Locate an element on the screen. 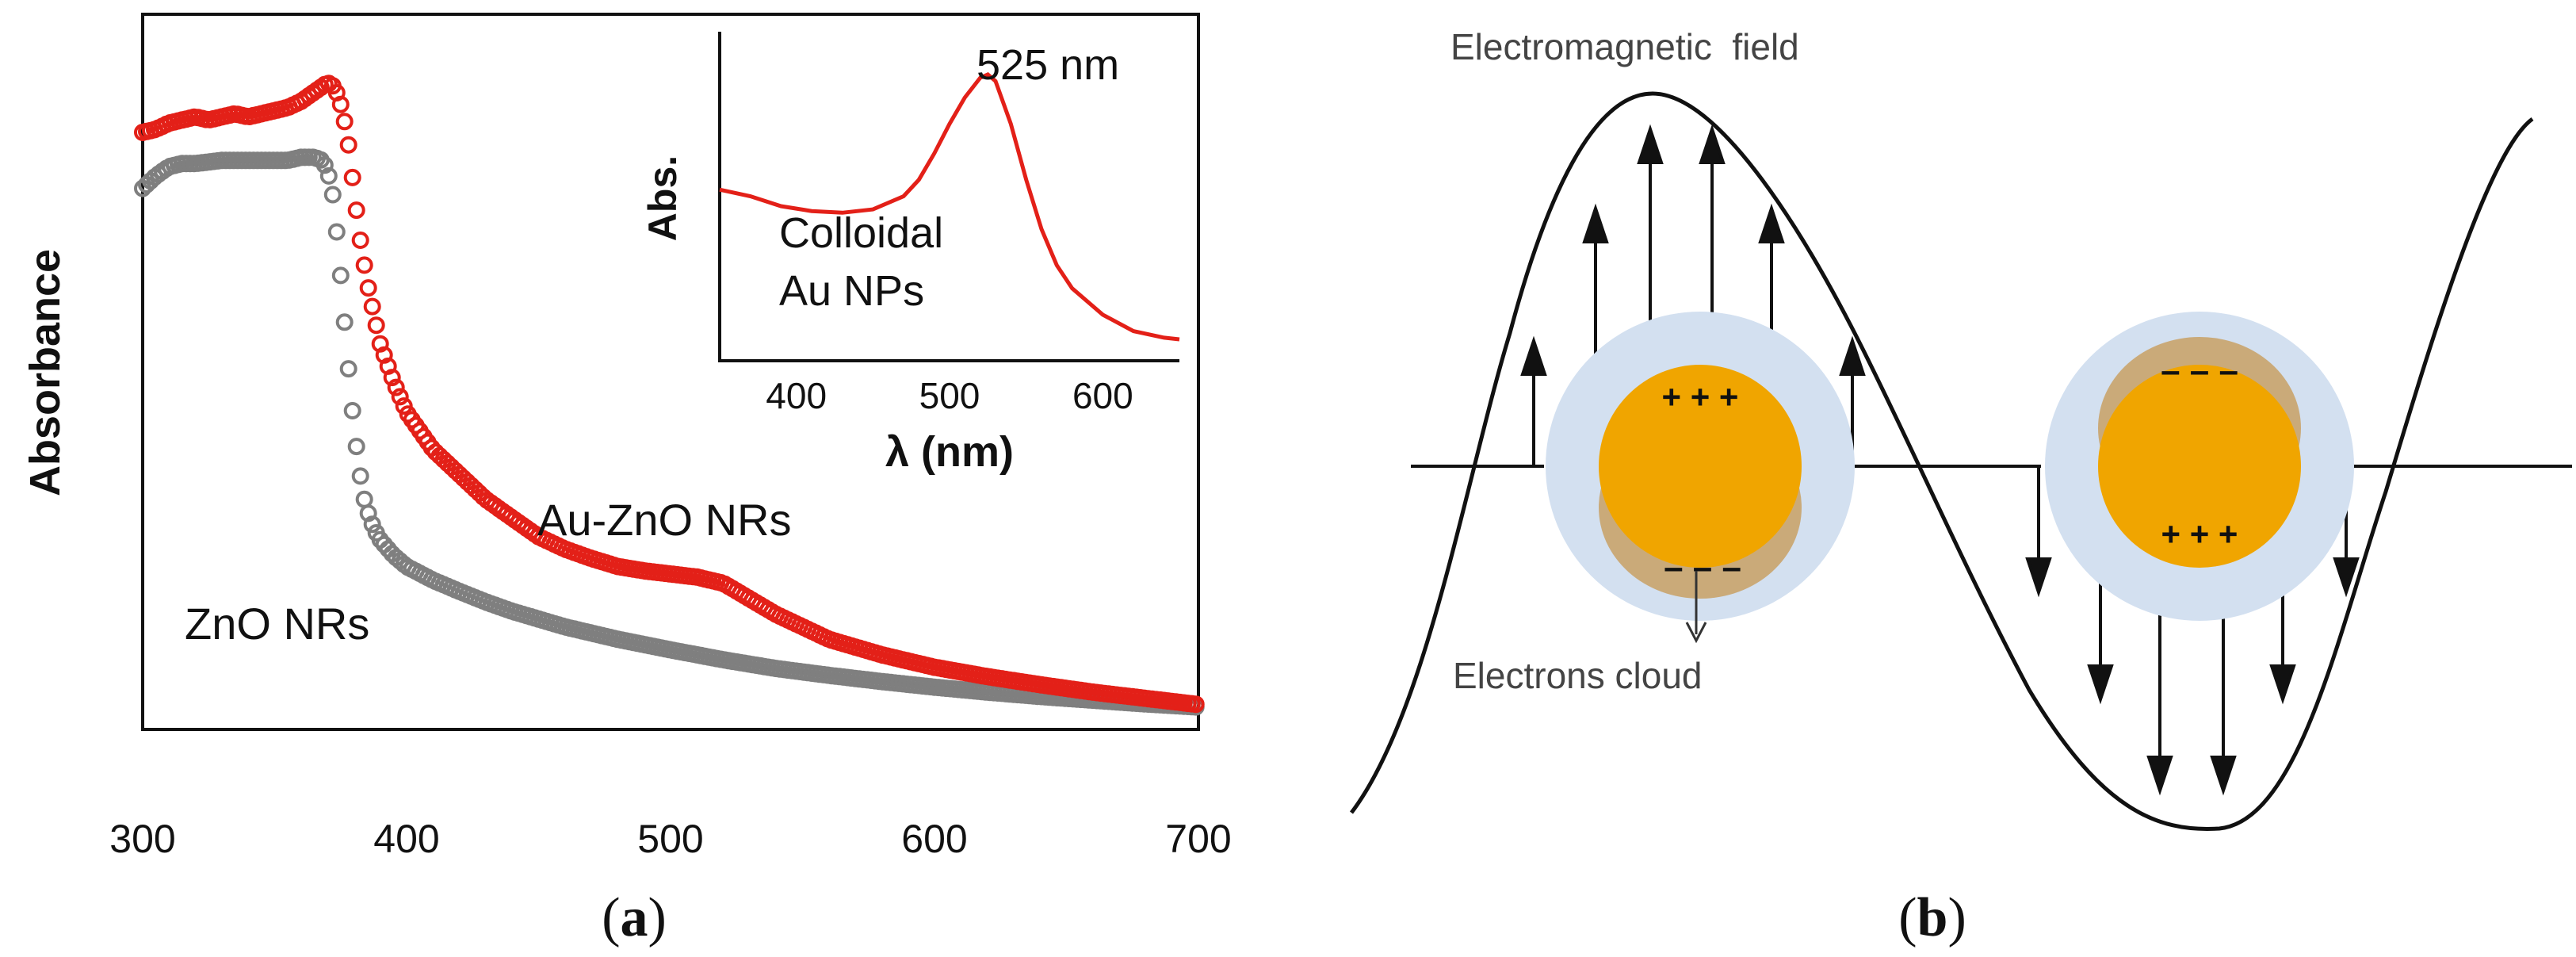 The height and width of the screenshot is (957, 2576). inset-y-label: Abs. is located at coordinates (662, 198).